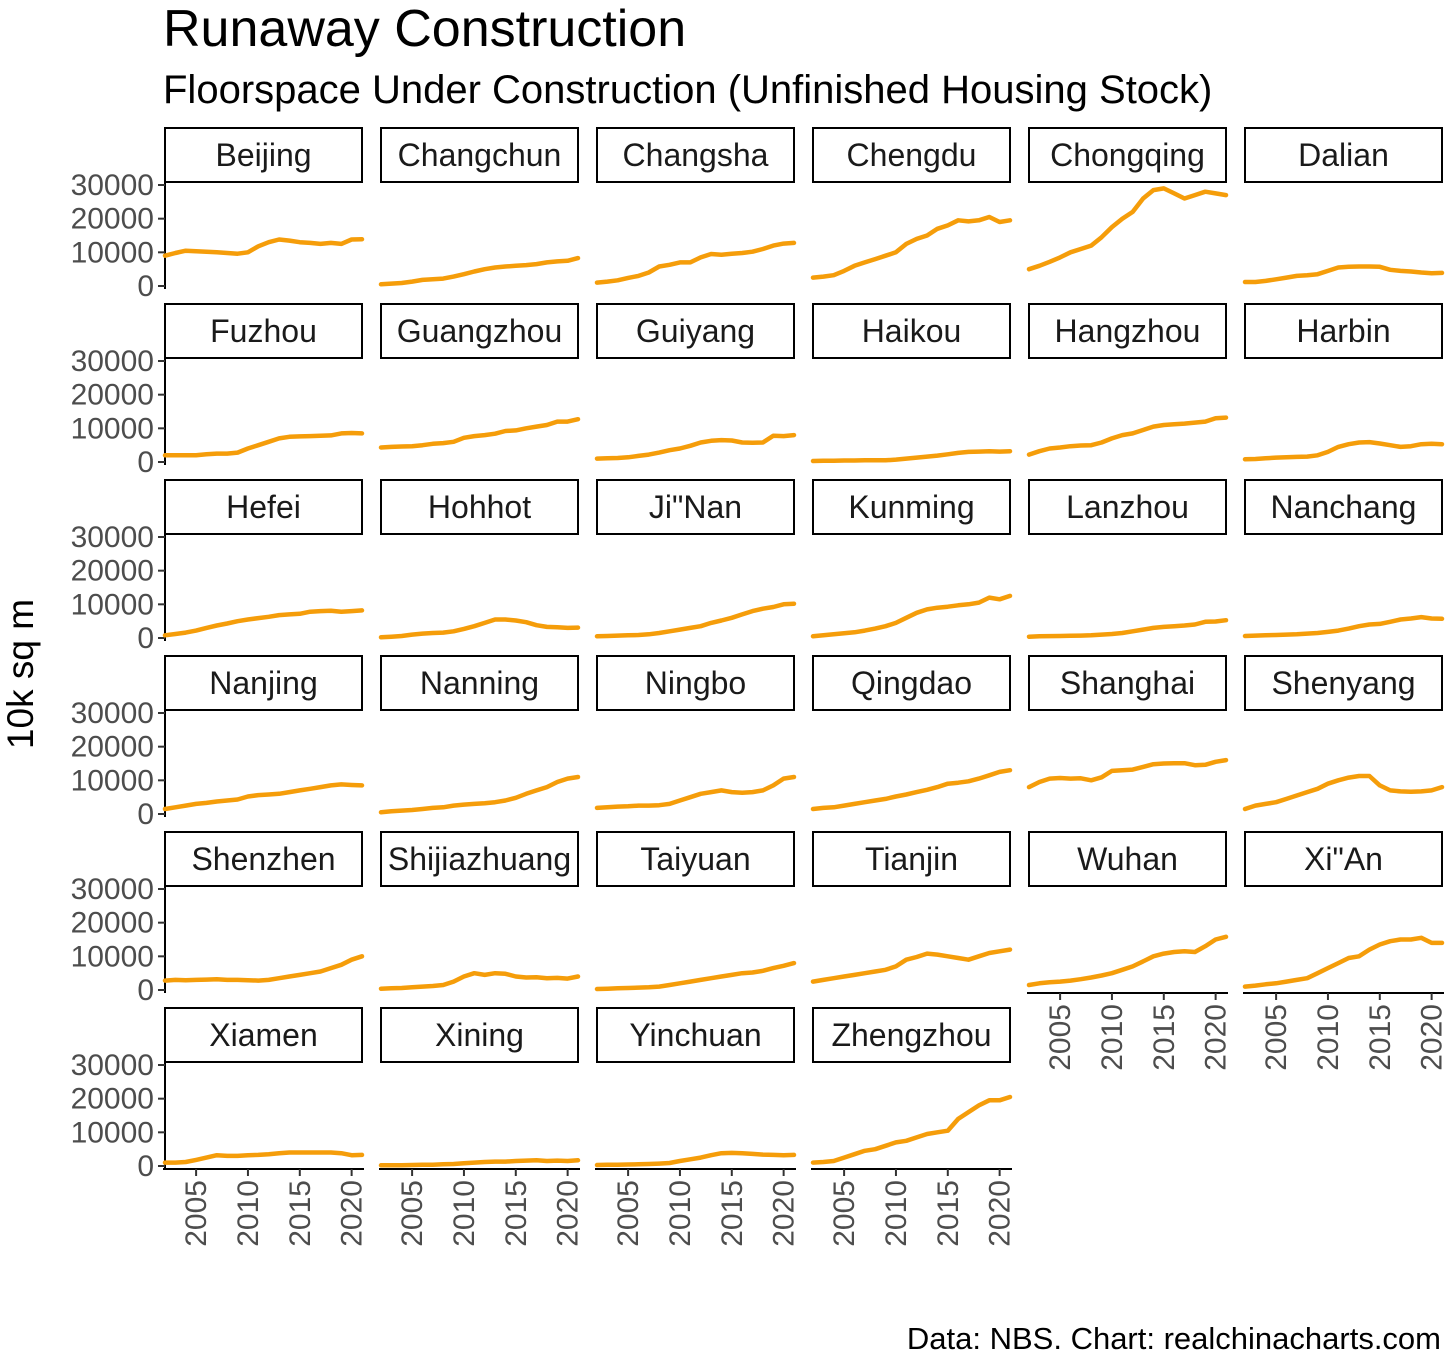 This screenshot has height=1362, width=1456. I want to click on facet-label: Nanjing, so click(263, 683).